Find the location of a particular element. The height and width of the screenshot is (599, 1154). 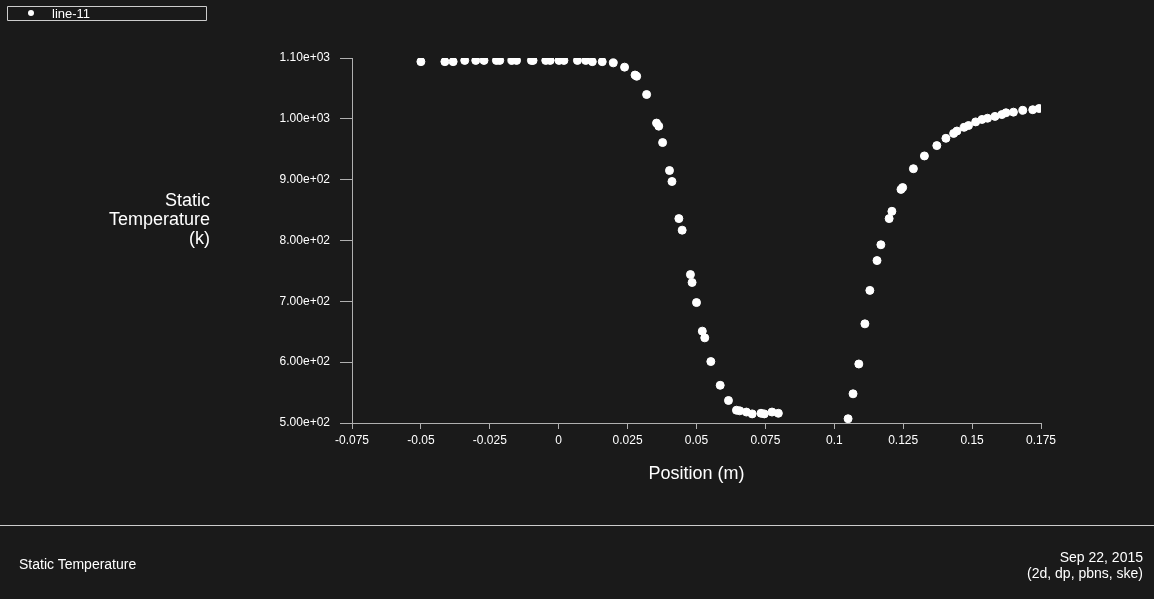

x-axis-title: Position (m) is located at coordinates (696, 472).